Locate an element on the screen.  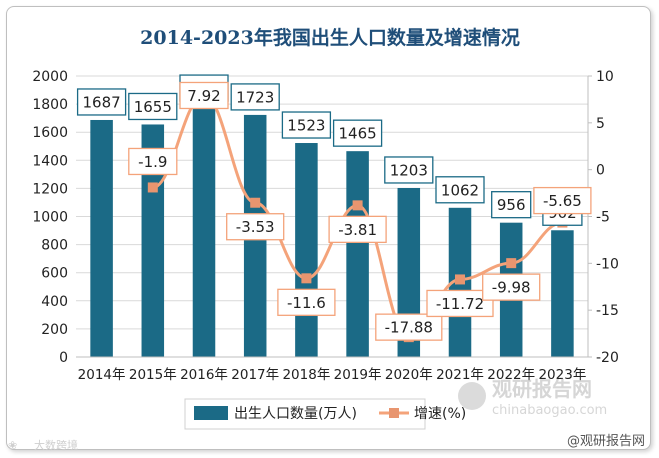
brand-logo-icon is located at coordinates (472, 396).